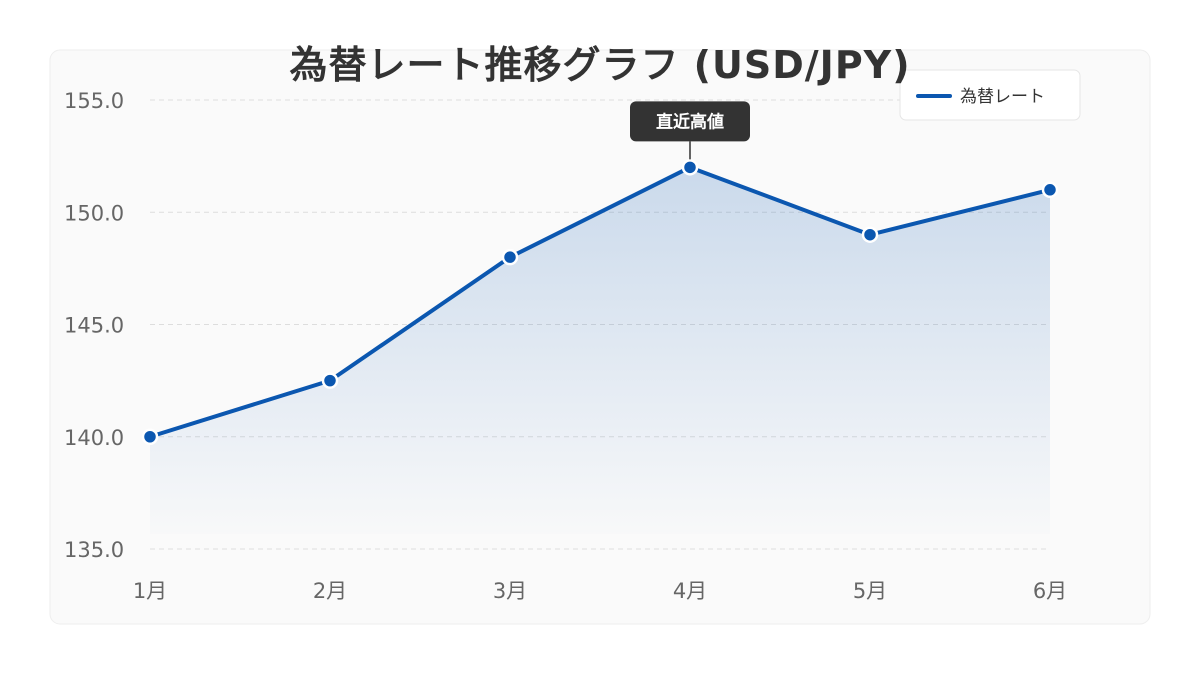 This screenshot has width=1200, height=675. What do you see at coordinates (510, 591) in the screenshot?
I see `x-tick-label: 3月` at bounding box center [510, 591].